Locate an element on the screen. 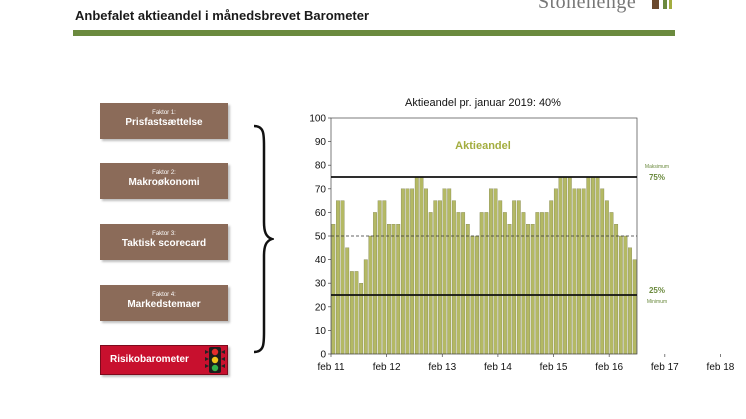  logo-mark-icon is located at coordinates (662, 4).